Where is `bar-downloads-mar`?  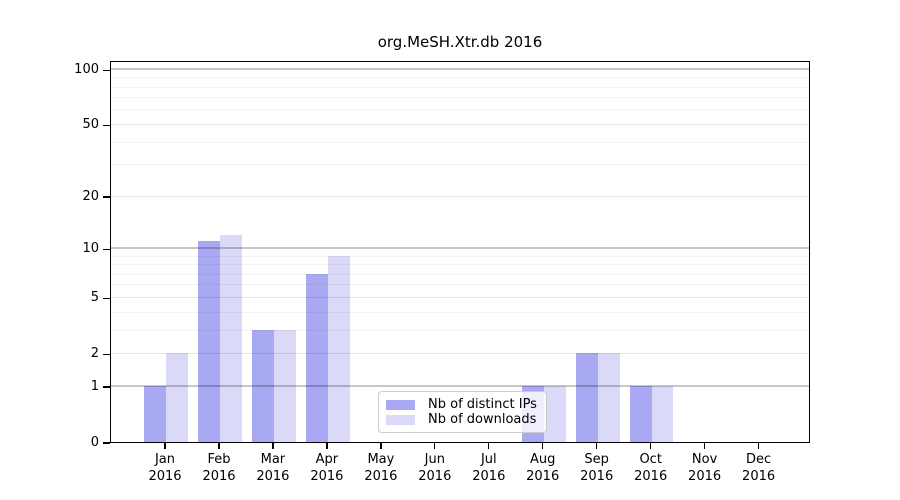 bar-downloads-mar is located at coordinates (284, 386).